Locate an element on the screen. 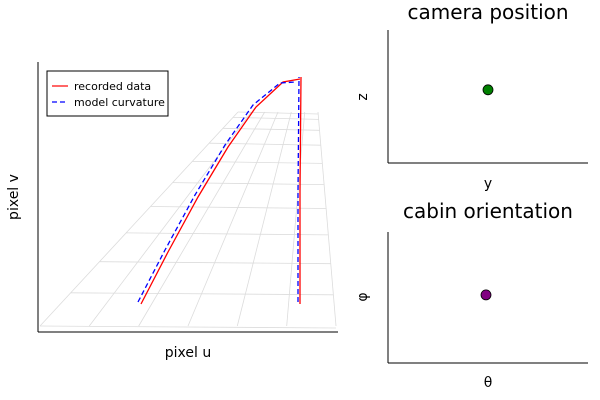 This screenshot has height=400, width=600. camera-position-ylabel: z is located at coordinates (363, 96).